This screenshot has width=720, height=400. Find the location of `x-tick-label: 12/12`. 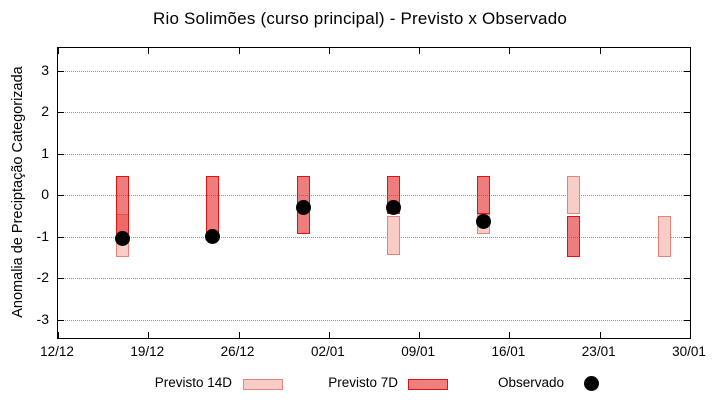

x-tick-label: 12/12 is located at coordinates (57, 351).